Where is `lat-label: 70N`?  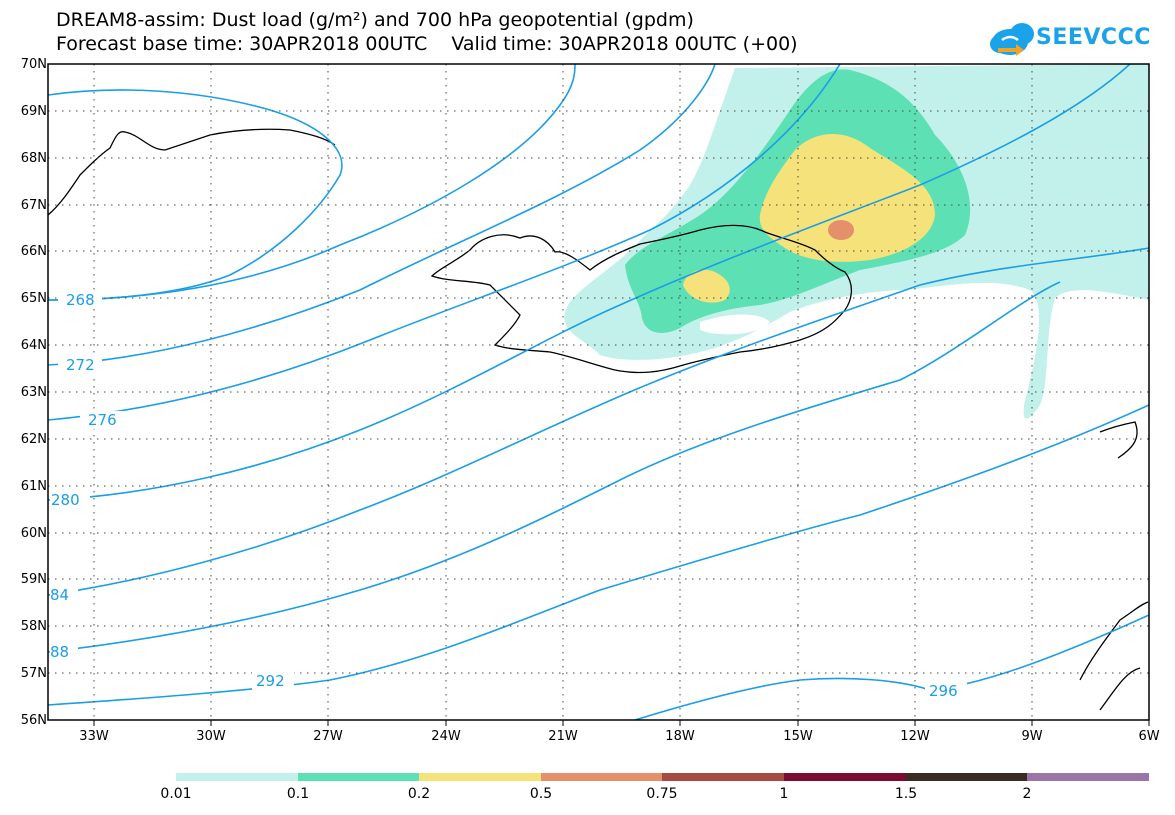
lat-label: 70N is located at coordinates (33, 64).